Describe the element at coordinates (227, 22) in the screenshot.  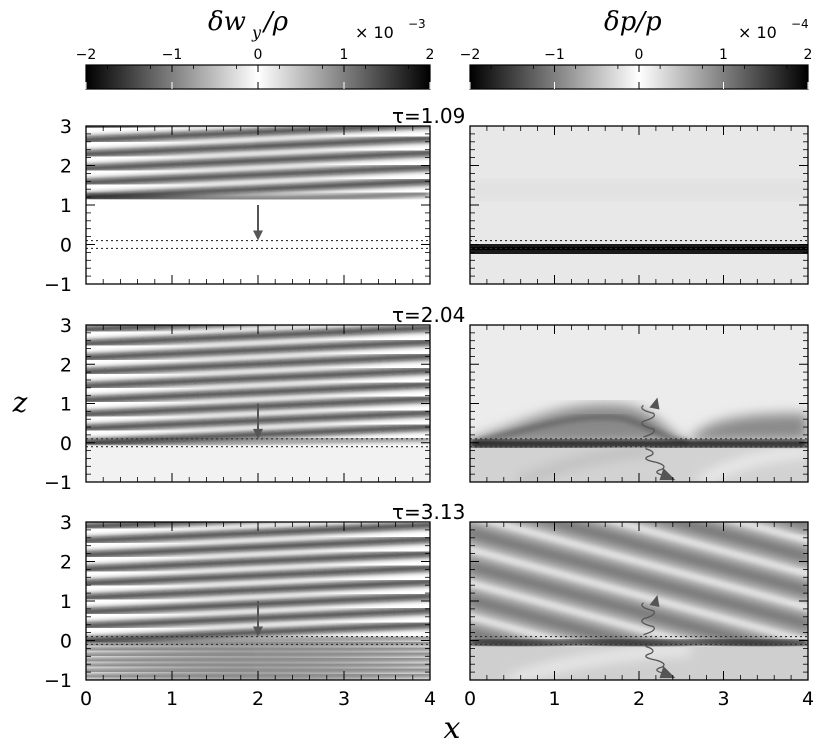
I see `colorbar-left-label-main: δw` at that location.